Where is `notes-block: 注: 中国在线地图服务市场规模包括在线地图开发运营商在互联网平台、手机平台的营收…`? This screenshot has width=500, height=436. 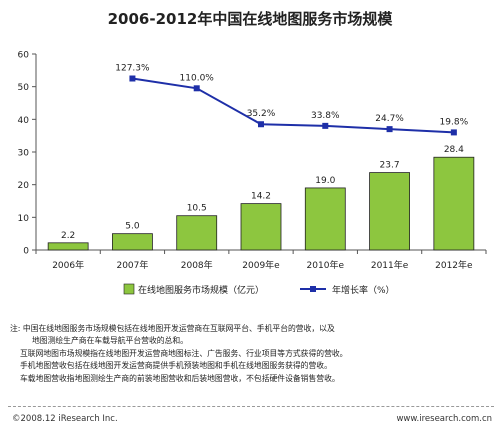 notes-block: 注: 中国在线地图服务市场规模包括在线地图开发运营商在互联网平台、手机平台的营收… is located at coordinates (252, 354).